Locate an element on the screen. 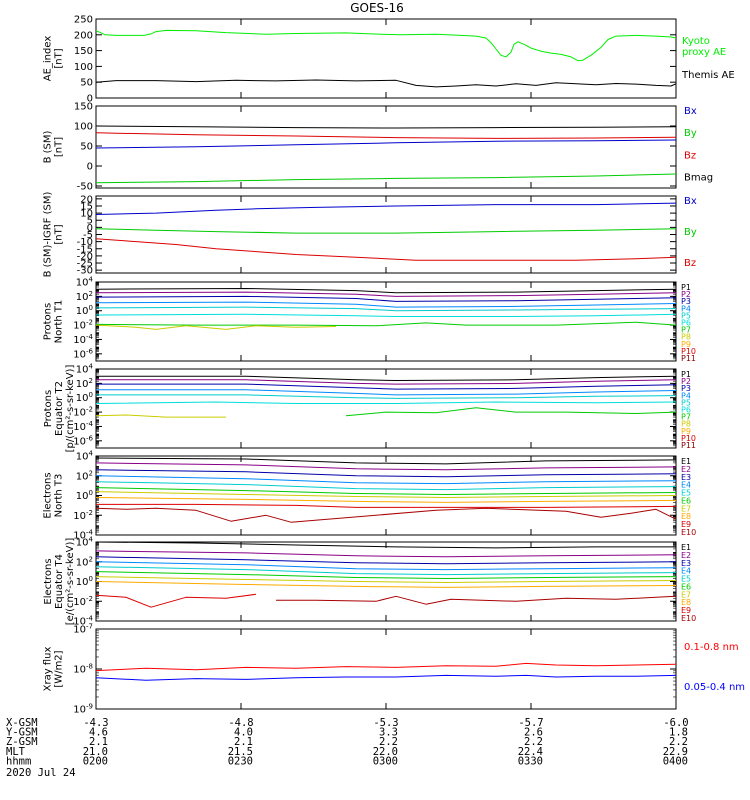 The image size is (750, 800). y-axis-label: North T3 is located at coordinates (59, 496).